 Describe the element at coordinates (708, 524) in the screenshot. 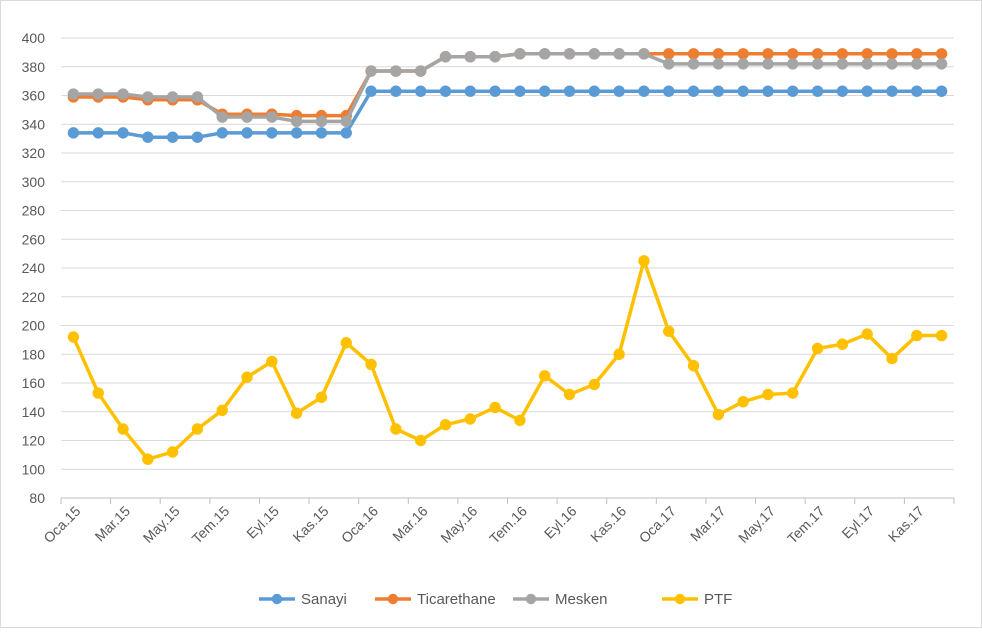

I see `x-tick-label: Mar.17` at that location.